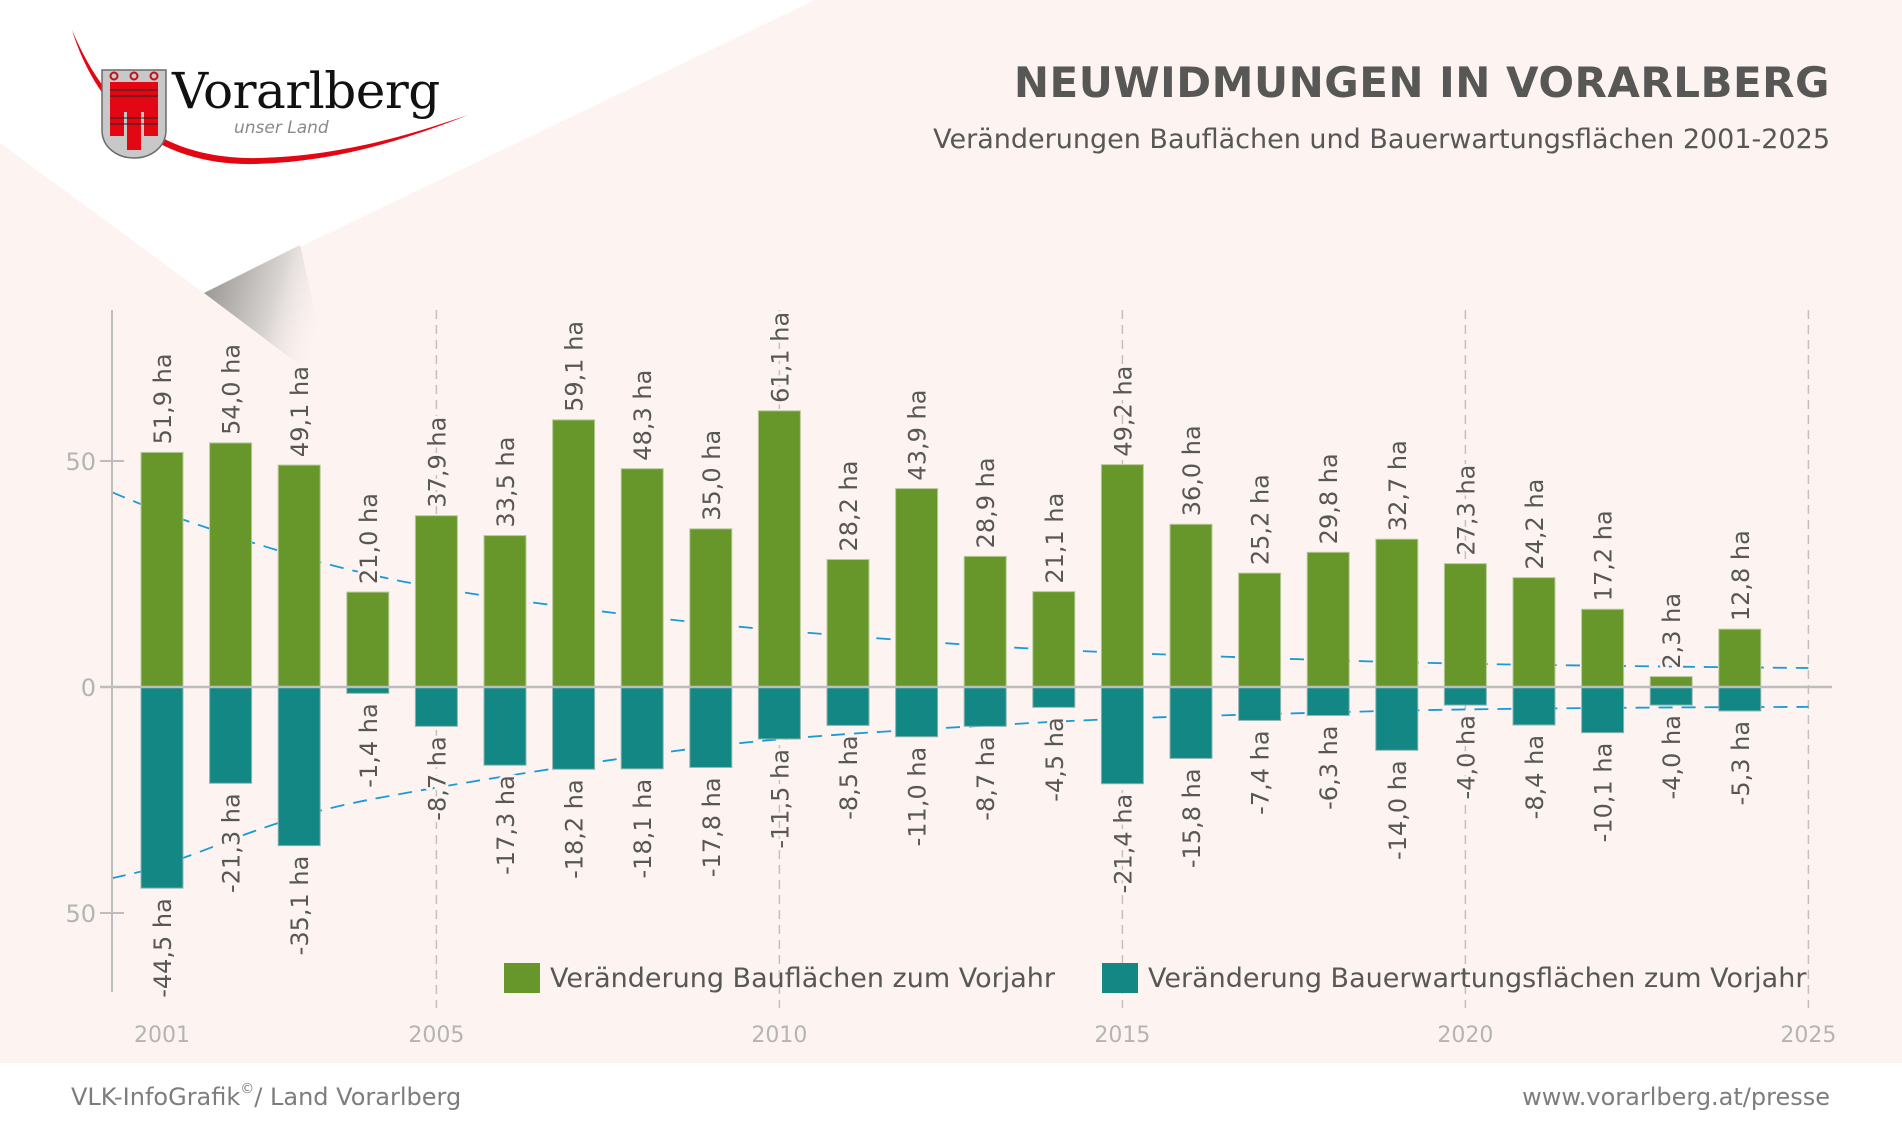  I want to click on value-label-bauflaechen-2019: 32,7 ha, so click(1398, 485).